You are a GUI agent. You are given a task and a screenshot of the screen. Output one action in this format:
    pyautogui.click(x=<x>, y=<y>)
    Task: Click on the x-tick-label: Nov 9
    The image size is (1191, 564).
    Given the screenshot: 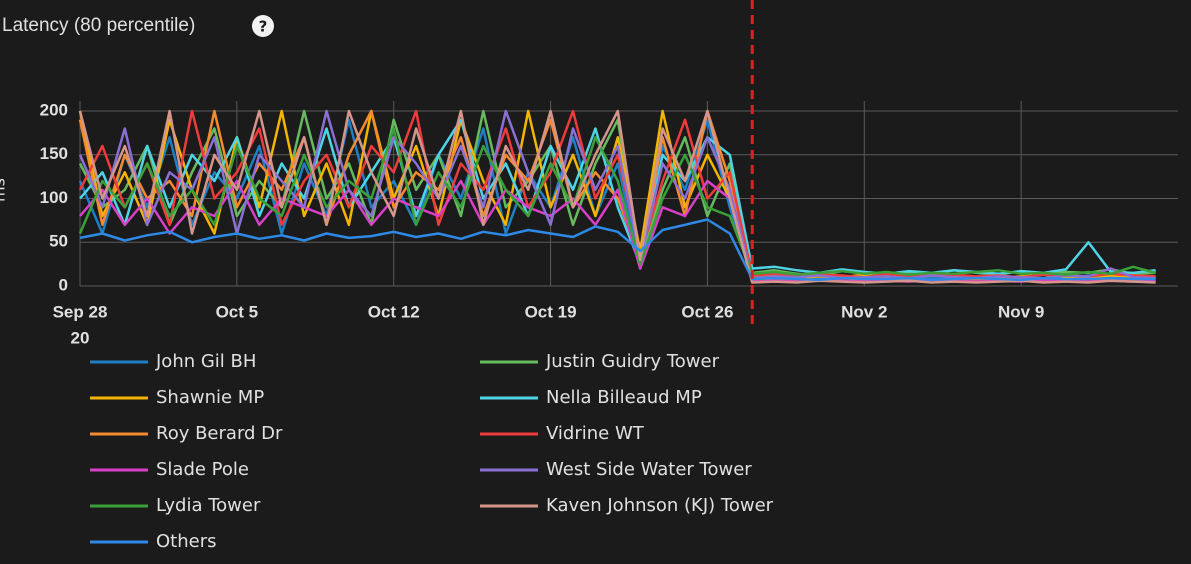 What is the action you would take?
    pyautogui.click(x=1021, y=311)
    